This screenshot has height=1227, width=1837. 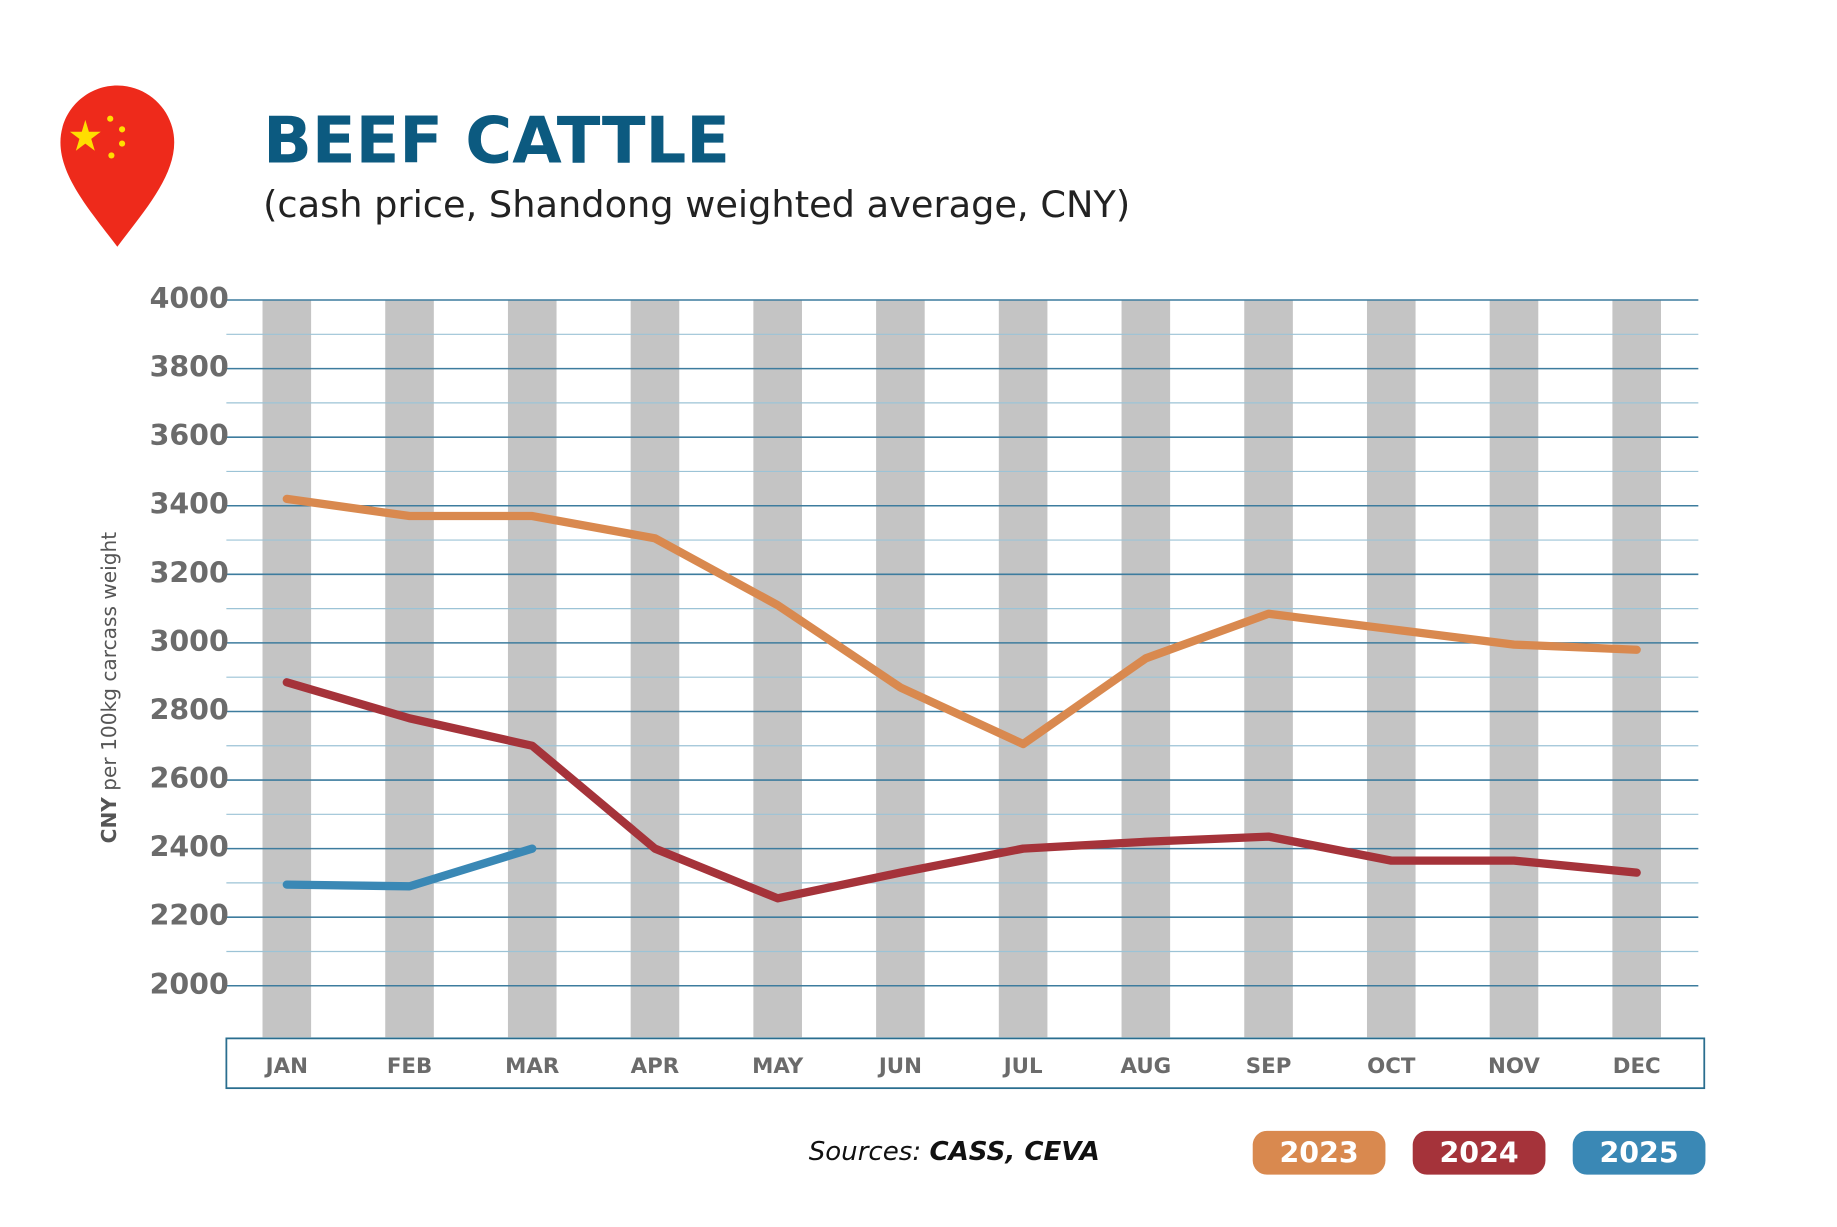 I want to click on source-names: CASS, CEVA, so click(x=1014, y=1152).